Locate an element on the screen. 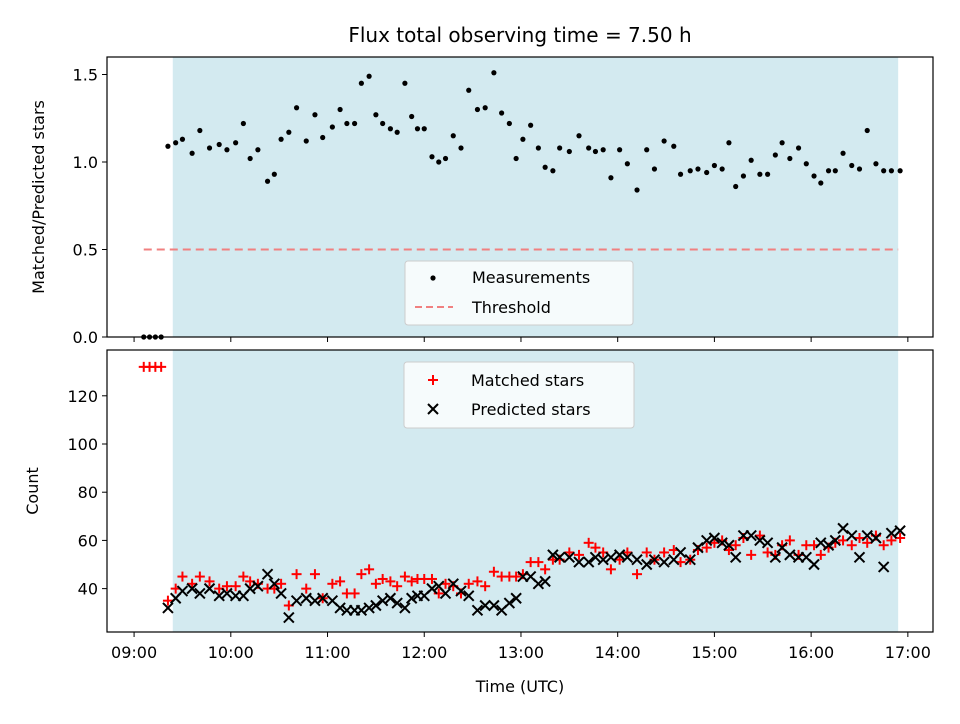 The height and width of the screenshot is (724, 960). chart-title: Flux total observing time = 7.50 h is located at coordinates (519, 35).